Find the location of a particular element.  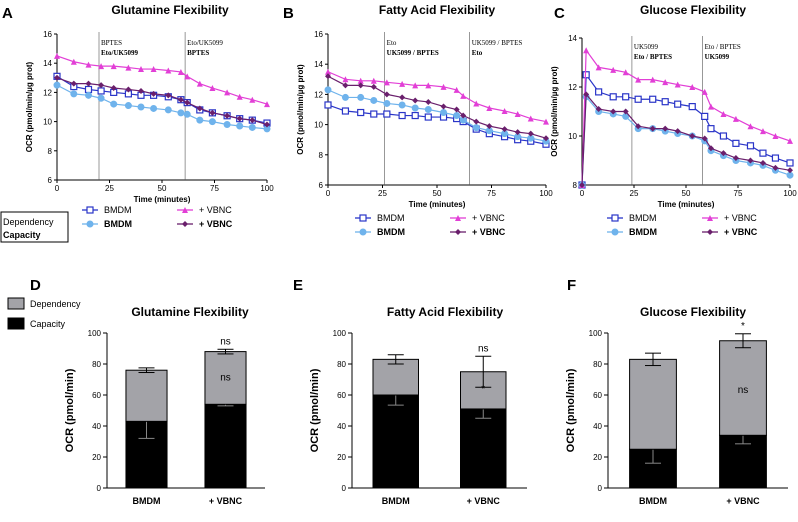

x-tick-label: 0 is located at coordinates (328, 193).